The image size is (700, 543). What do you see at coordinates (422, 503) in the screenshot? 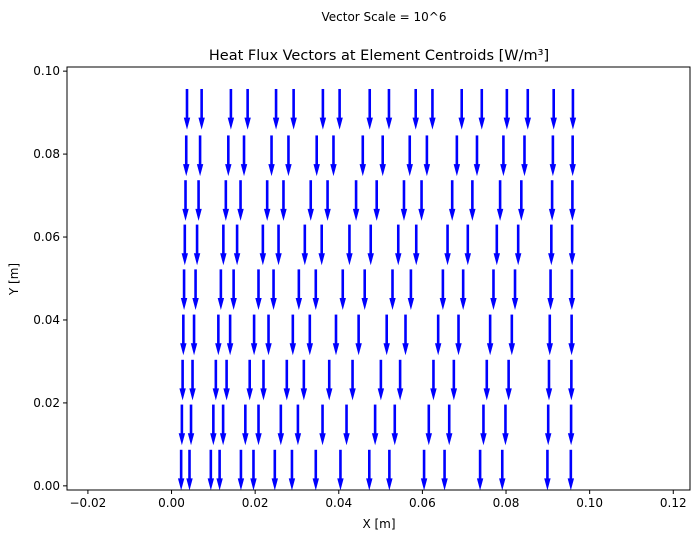
I see `x-tick-label: 0.06` at bounding box center [422, 503].